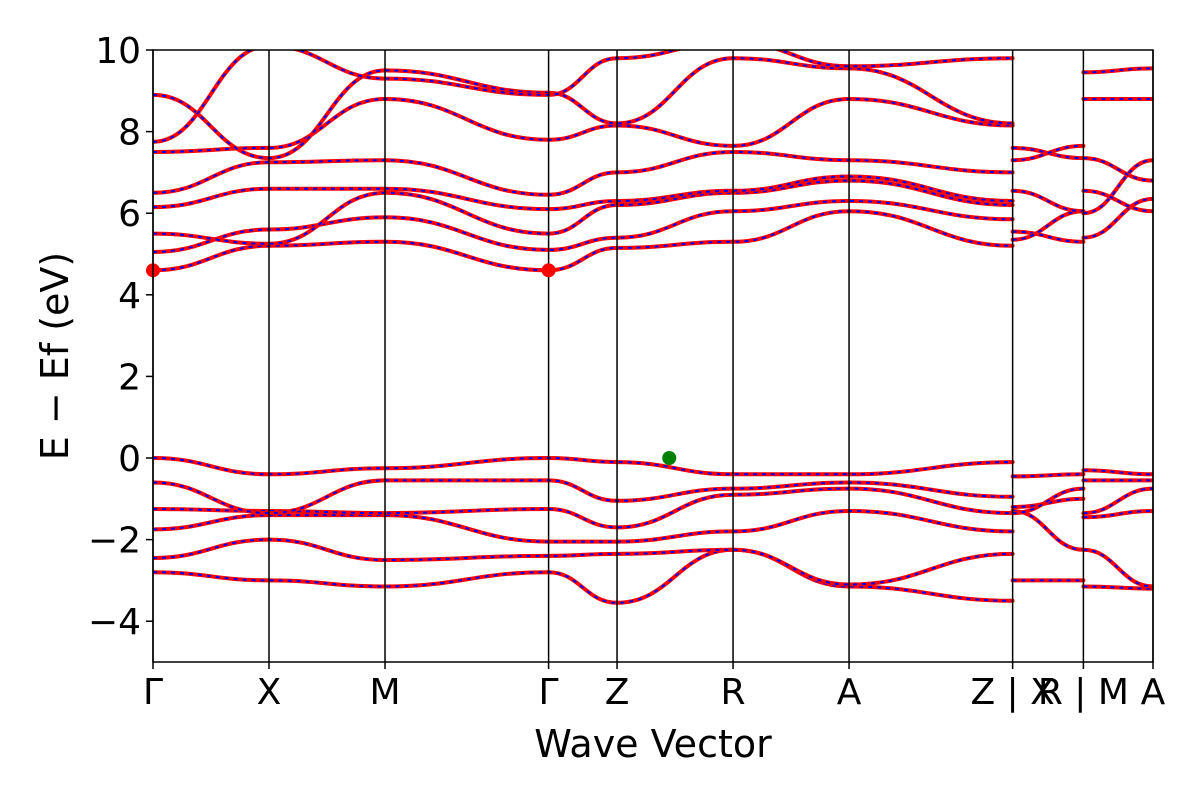 Image resolution: width=1200 pixels, height=800 pixels. I want to click on x-tick-label-8: R | M, so click(1083, 692).